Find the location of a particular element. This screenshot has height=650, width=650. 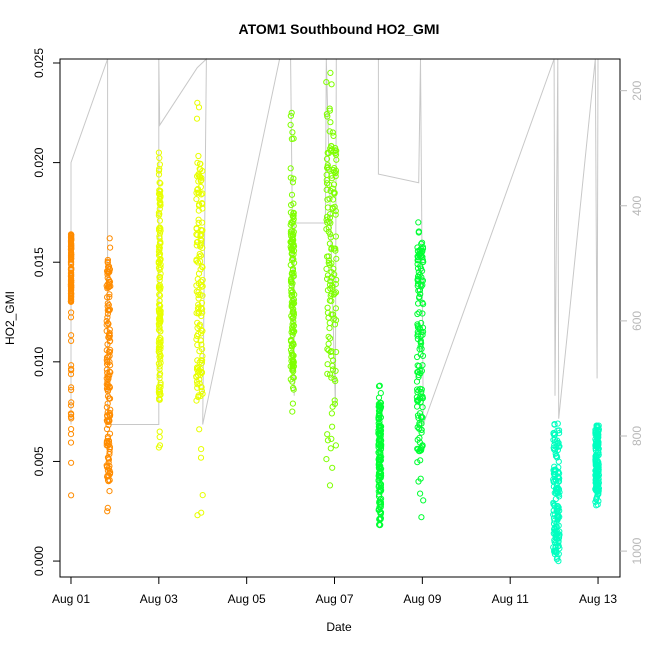

y-axis-label: HO2_GMI is located at coordinates (10, 318).